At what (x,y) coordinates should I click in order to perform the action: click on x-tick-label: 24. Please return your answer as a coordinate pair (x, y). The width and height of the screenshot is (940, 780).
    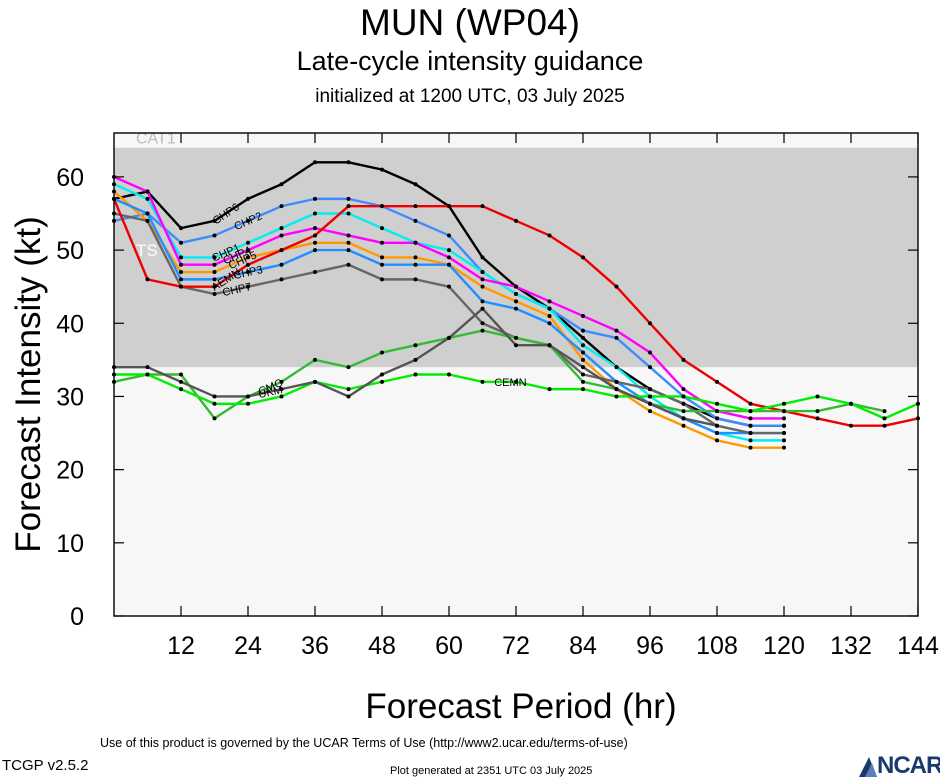
    Looking at the image, I should click on (248, 646).